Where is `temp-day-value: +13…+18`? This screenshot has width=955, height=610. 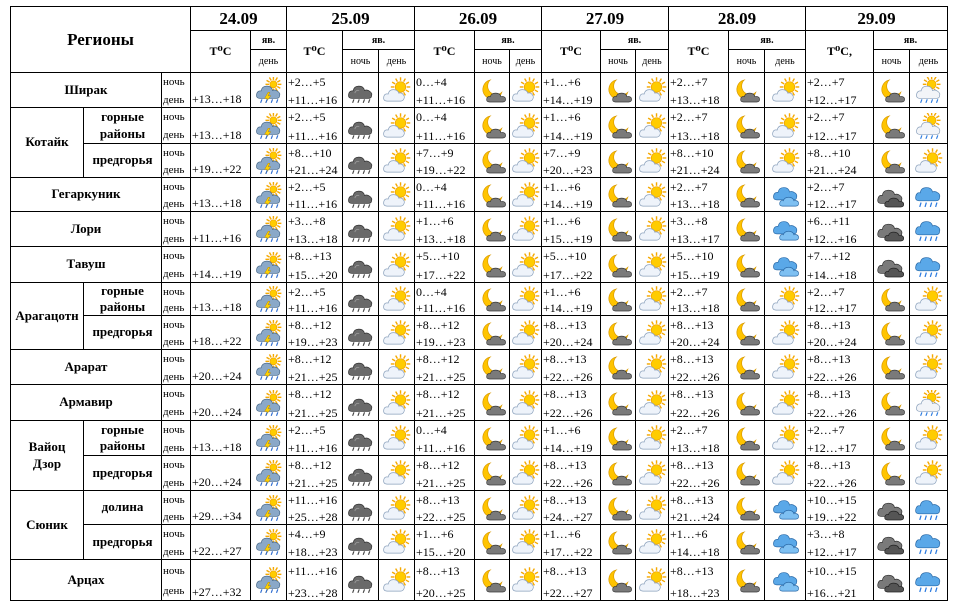 temp-day-value: +13…+18 is located at coordinates (695, 204).